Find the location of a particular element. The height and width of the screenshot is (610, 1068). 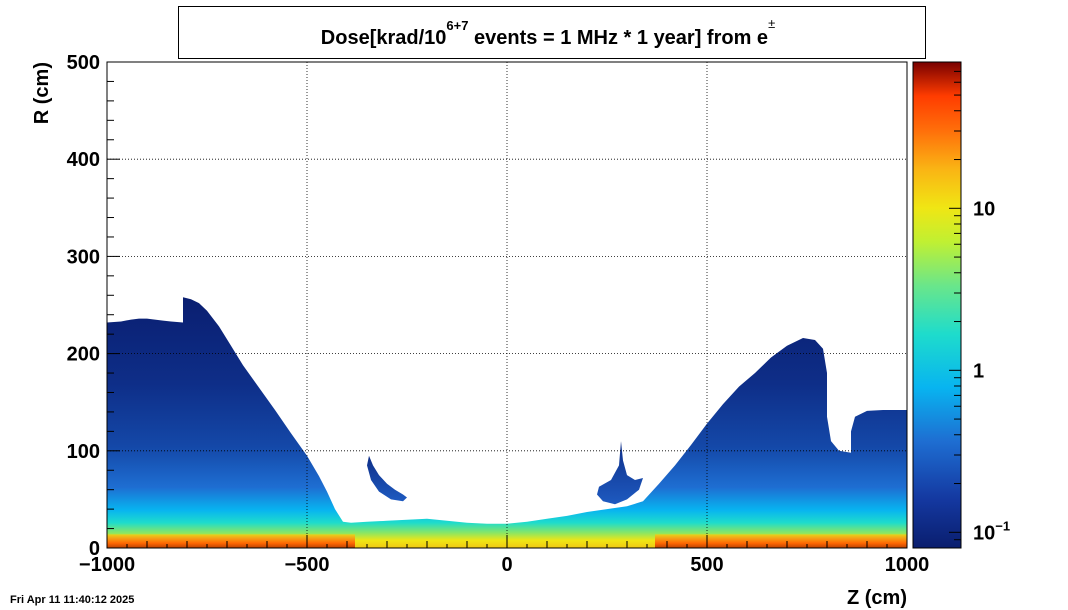

y-tick-label: 500 is located at coordinates (83, 63).